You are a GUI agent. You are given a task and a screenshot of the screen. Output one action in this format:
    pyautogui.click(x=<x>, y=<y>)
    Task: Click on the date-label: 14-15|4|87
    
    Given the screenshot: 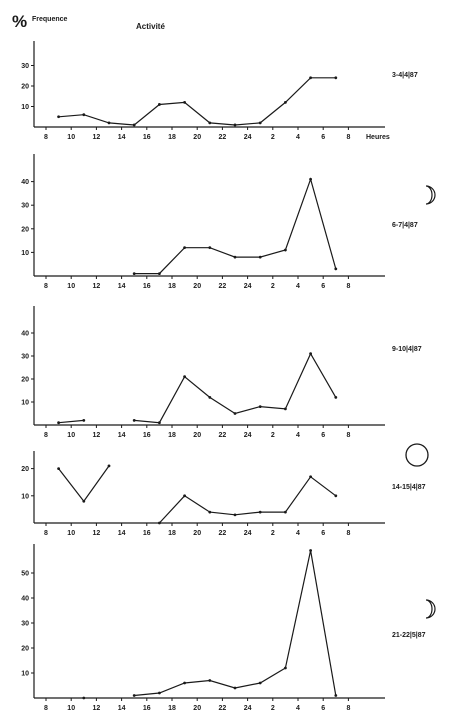 What is the action you would take?
    pyautogui.click(x=409, y=487)
    